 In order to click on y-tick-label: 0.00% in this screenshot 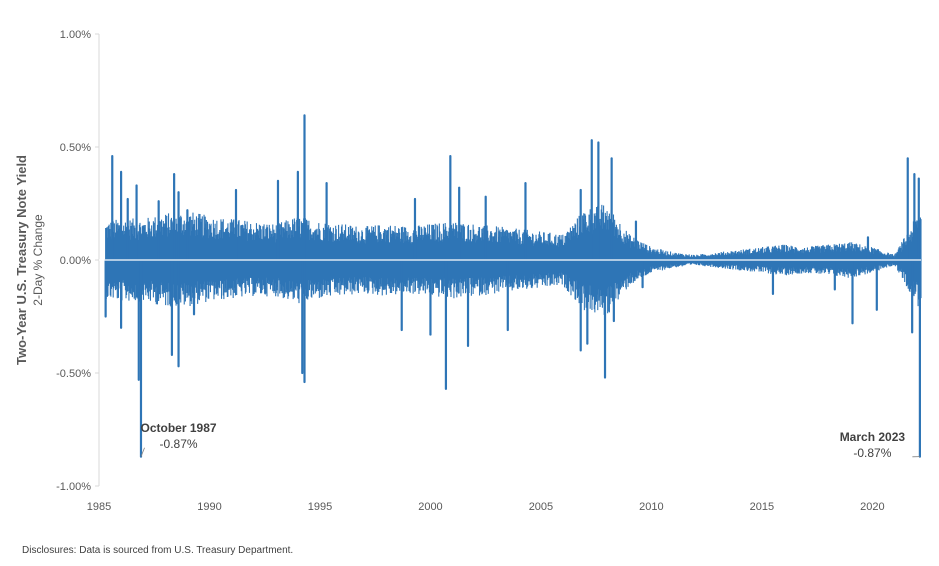, I will do `click(75, 261)`.